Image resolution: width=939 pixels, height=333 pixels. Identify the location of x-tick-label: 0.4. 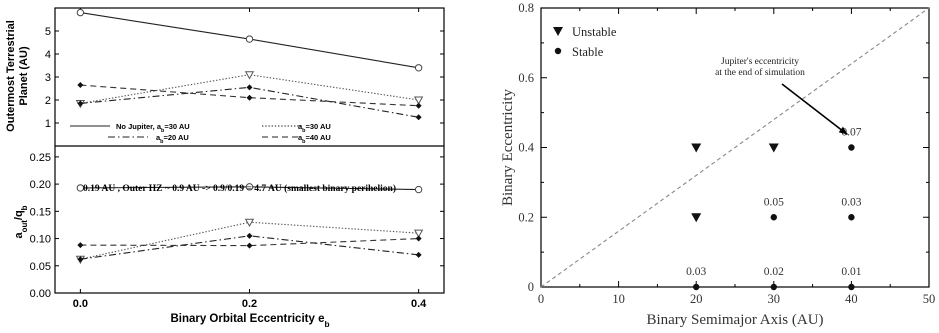
(419, 304).